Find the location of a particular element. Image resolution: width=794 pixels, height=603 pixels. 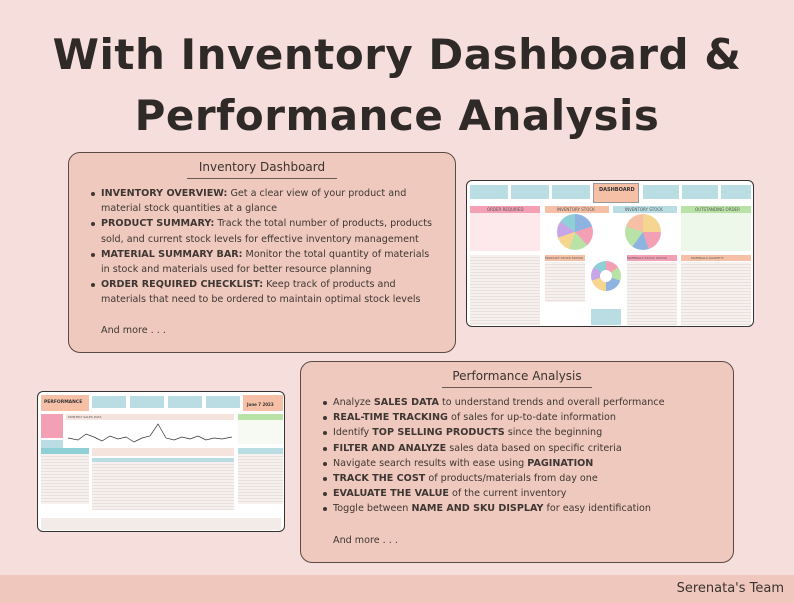

material-quantity-label: MATERIALS QUANTITY is located at coordinates (707, 258).